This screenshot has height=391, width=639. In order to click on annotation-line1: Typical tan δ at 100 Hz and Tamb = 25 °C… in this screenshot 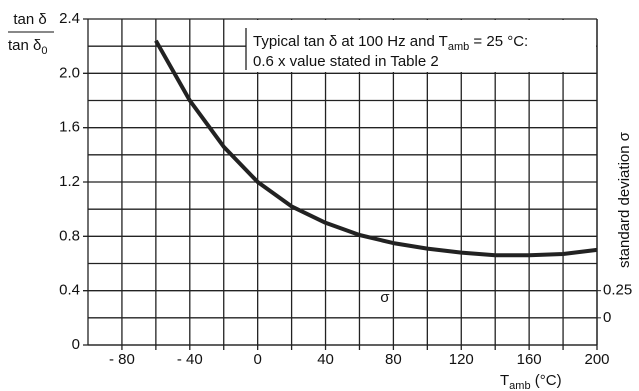, I will do `click(390, 43)`.